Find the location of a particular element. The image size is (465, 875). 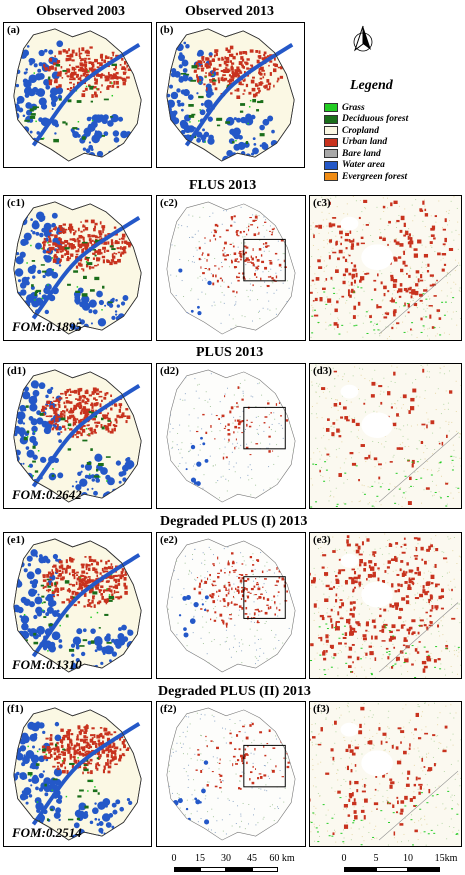

panel-label: (d3) is located at coordinates (322, 371).